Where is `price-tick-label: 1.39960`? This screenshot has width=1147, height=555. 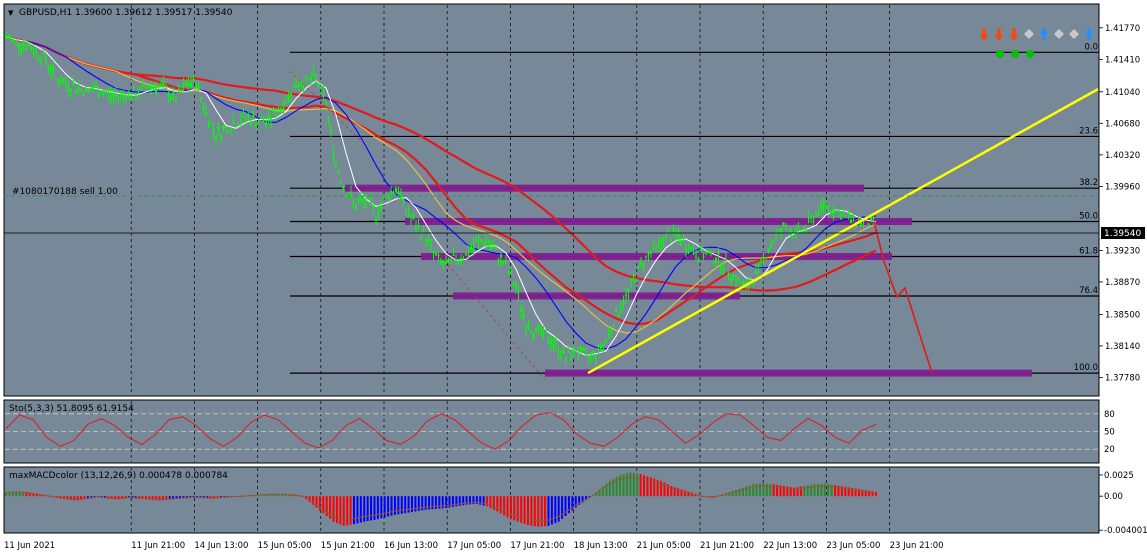 price-tick-label: 1.39960 is located at coordinates (1122, 187).